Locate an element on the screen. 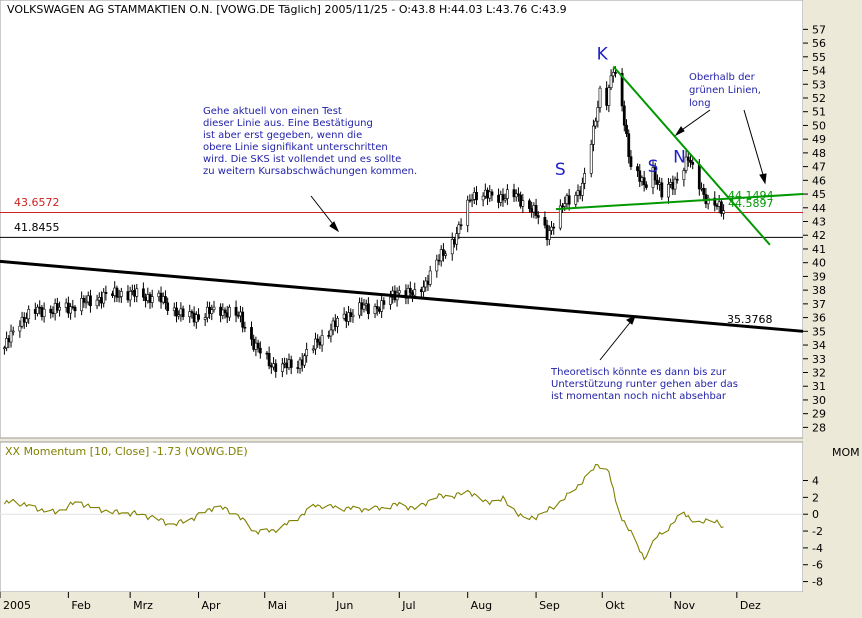 Image resolution: width=862 pixels, height=618 pixels. pattern-letter: K is located at coordinates (603, 55).